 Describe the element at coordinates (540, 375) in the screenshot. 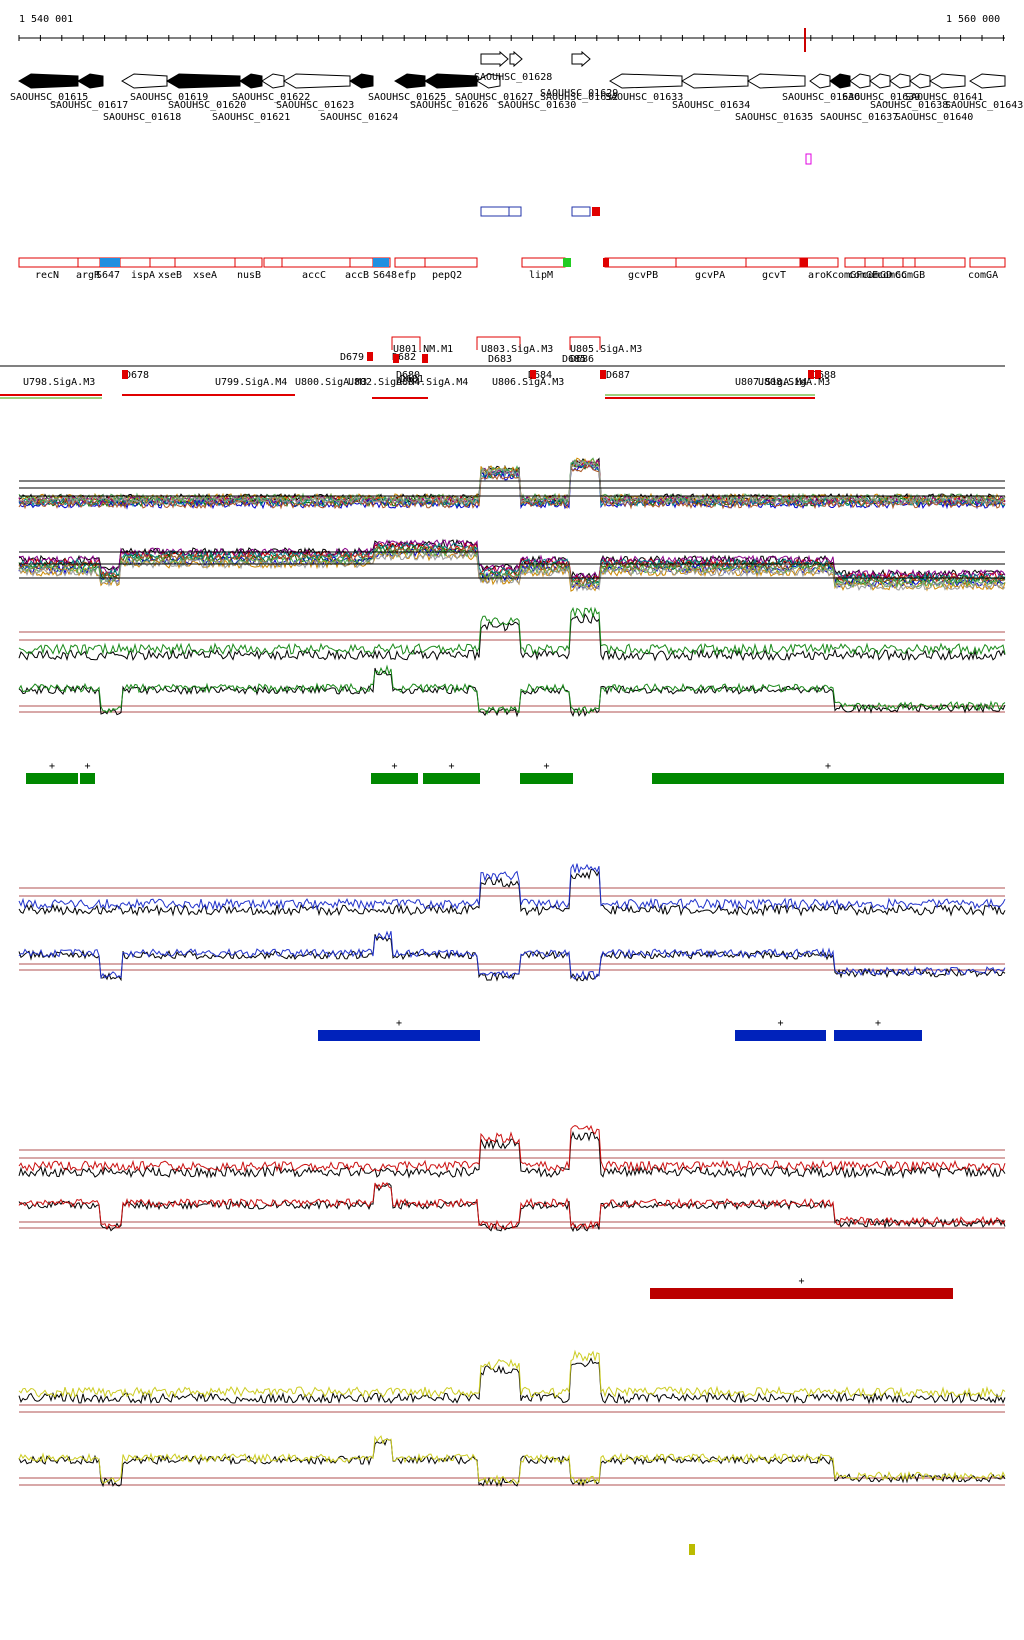

I see `feature-d-label: D684` at that location.